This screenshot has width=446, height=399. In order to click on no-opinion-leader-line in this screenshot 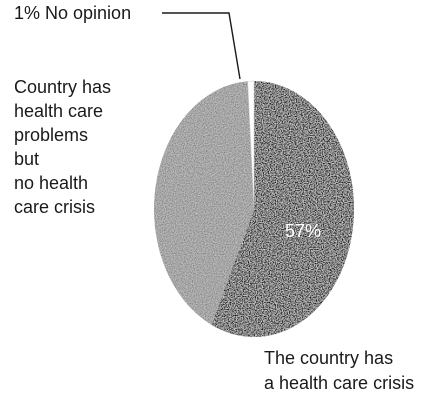, I will do `click(201, 46)`.